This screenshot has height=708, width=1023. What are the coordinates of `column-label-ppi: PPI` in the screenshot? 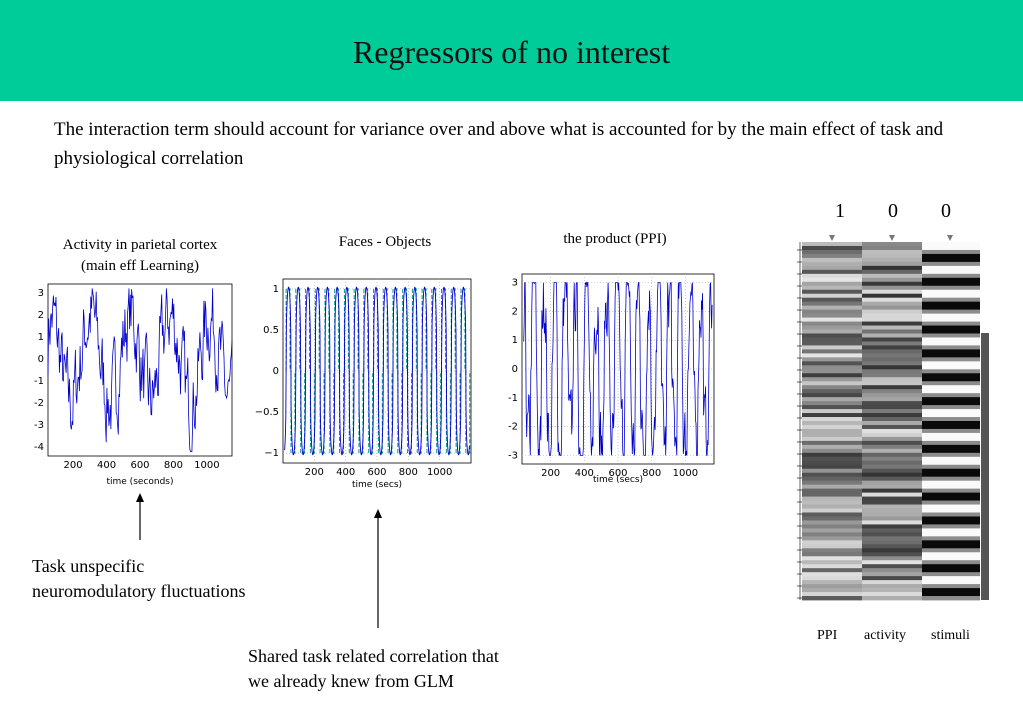 It's located at (827, 635).